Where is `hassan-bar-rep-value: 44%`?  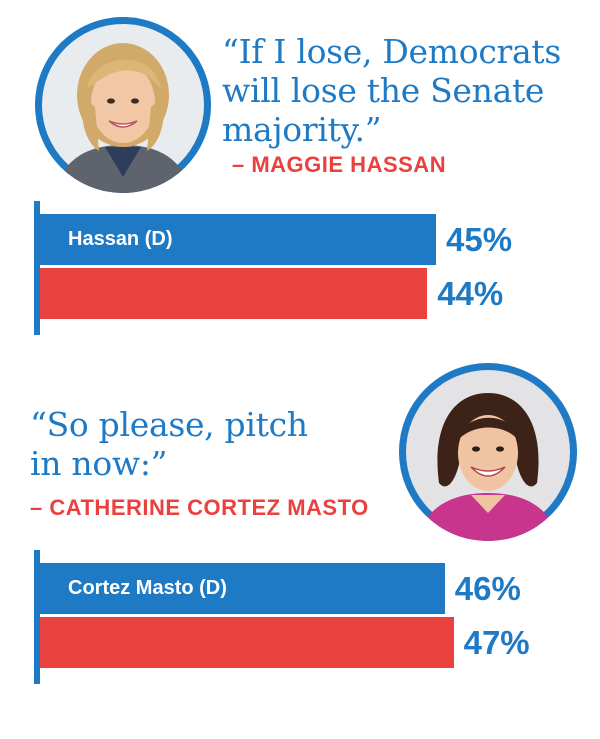
hassan-bar-rep-value: 44% is located at coordinates (470, 293).